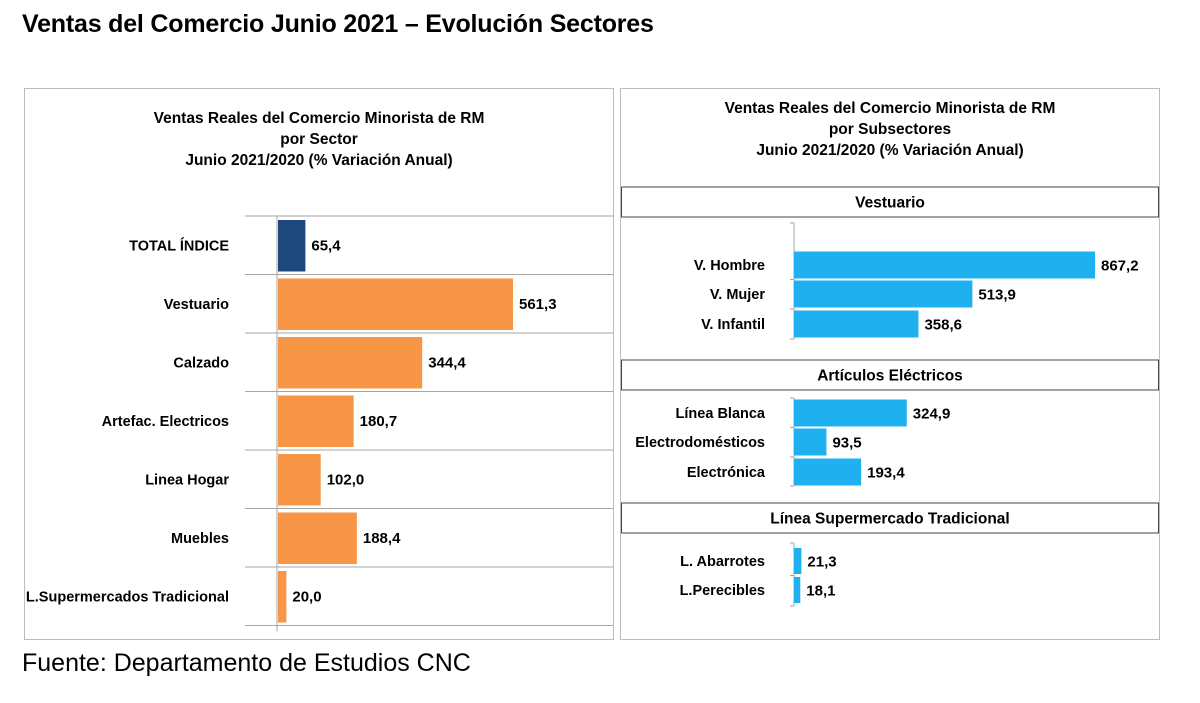 The height and width of the screenshot is (703, 1200). Describe the element at coordinates (721, 414) in the screenshot. I see `subsector-category-label: Línea Blanca` at that location.